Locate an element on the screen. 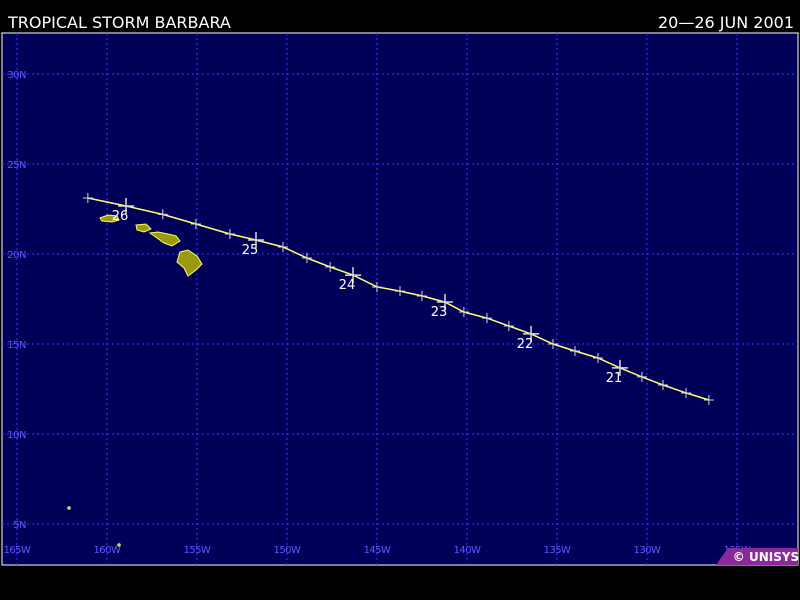 Image resolution: width=800 pixels, height=600 pixels. lat-label: 15N is located at coordinates (16, 345).